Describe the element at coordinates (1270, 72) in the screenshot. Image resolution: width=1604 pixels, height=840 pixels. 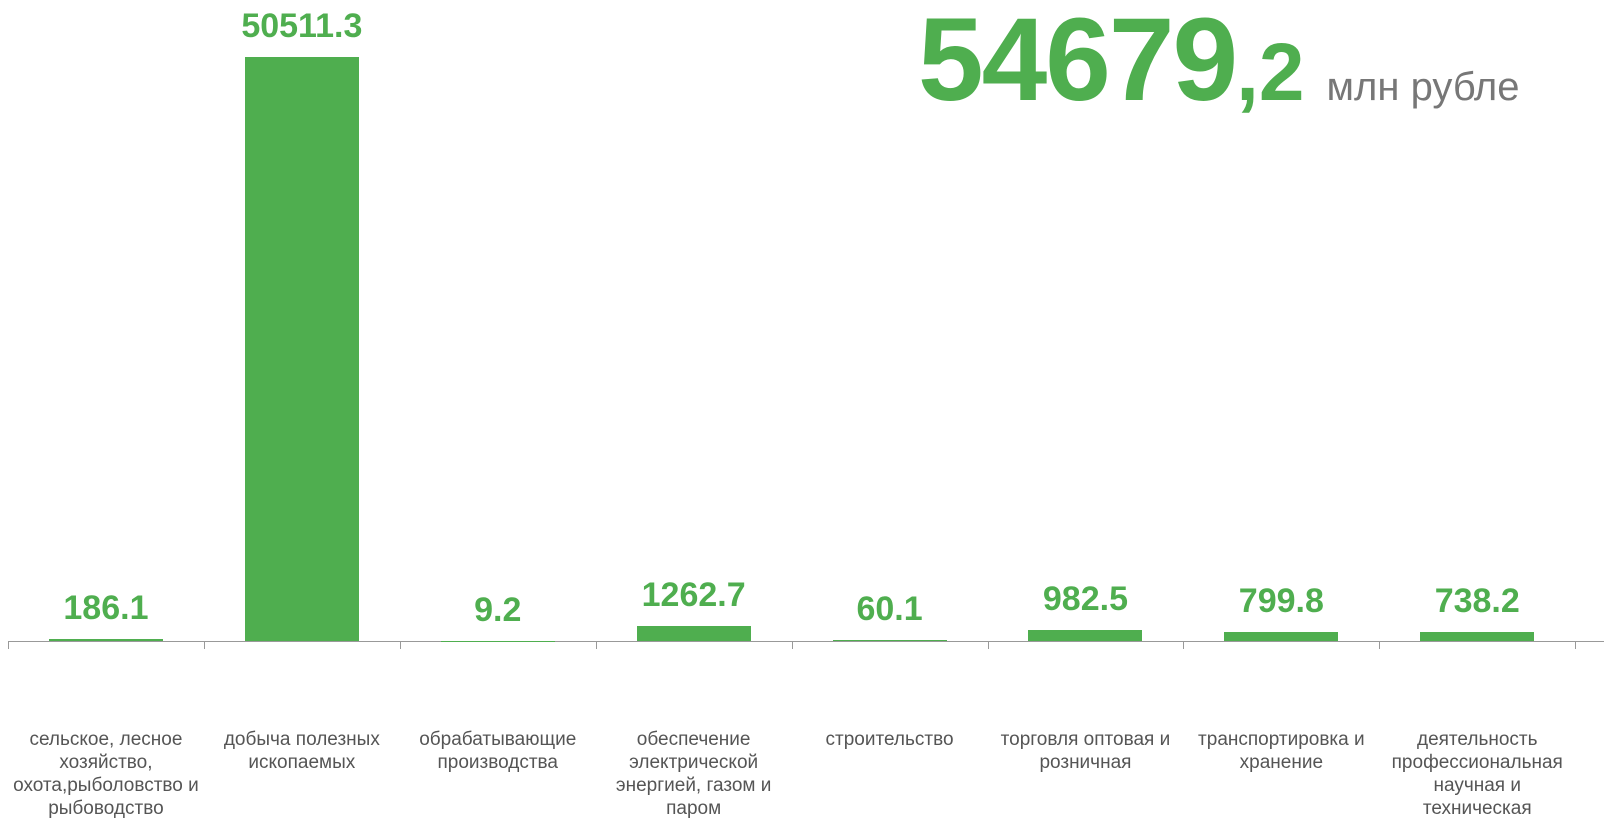
I see `total-fraction: ,2` at that location.